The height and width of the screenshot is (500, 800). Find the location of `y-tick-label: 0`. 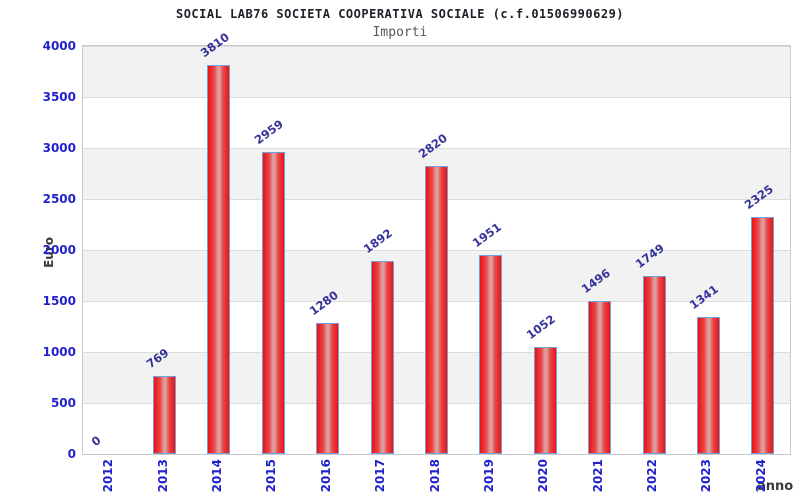

y-tick-label: 0 is located at coordinates (71, 454).